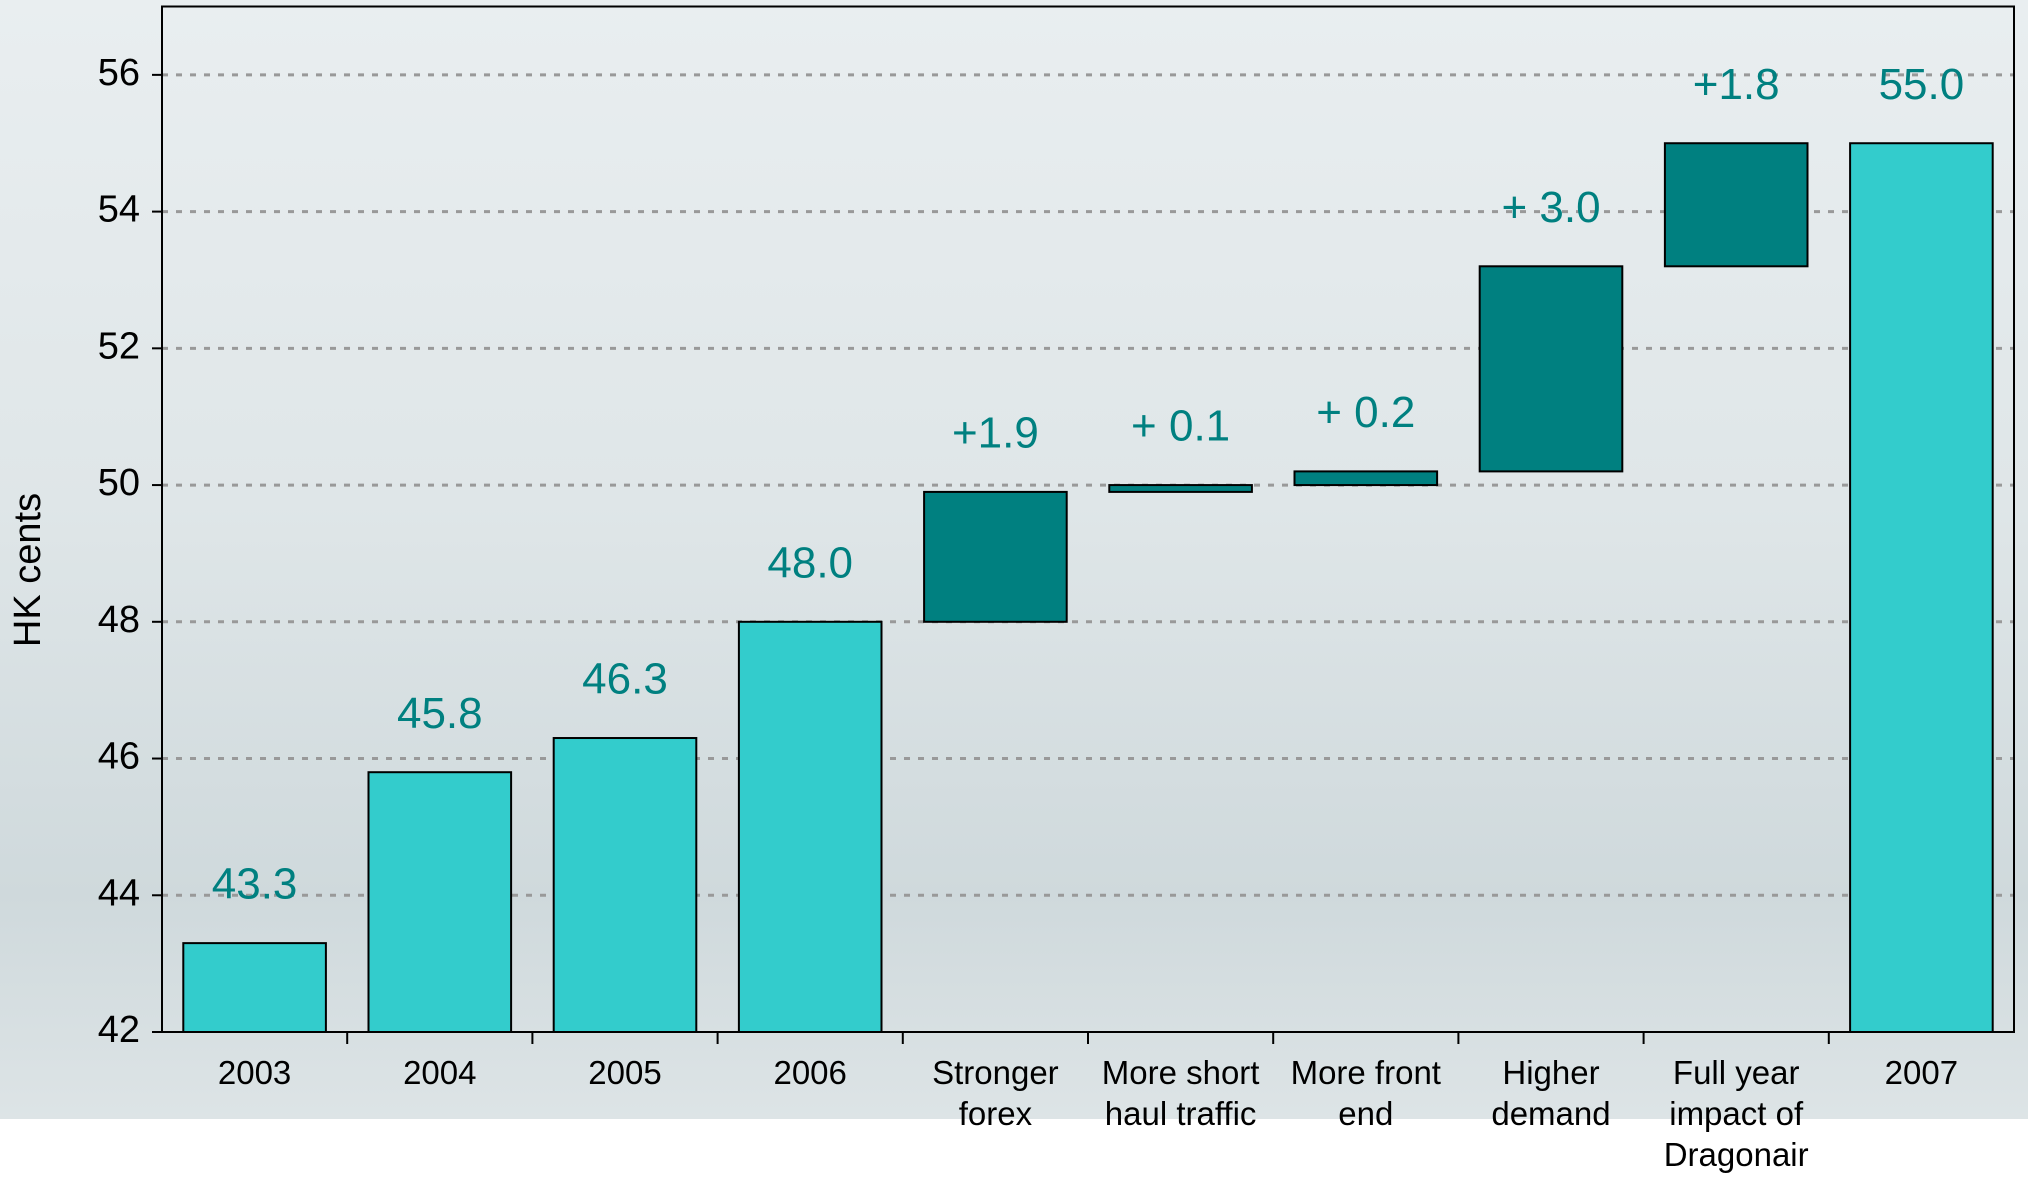 This screenshot has height=1182, width=2028. What do you see at coordinates (1550, 207) in the screenshot?
I see `value-label: + 3.0` at bounding box center [1550, 207].